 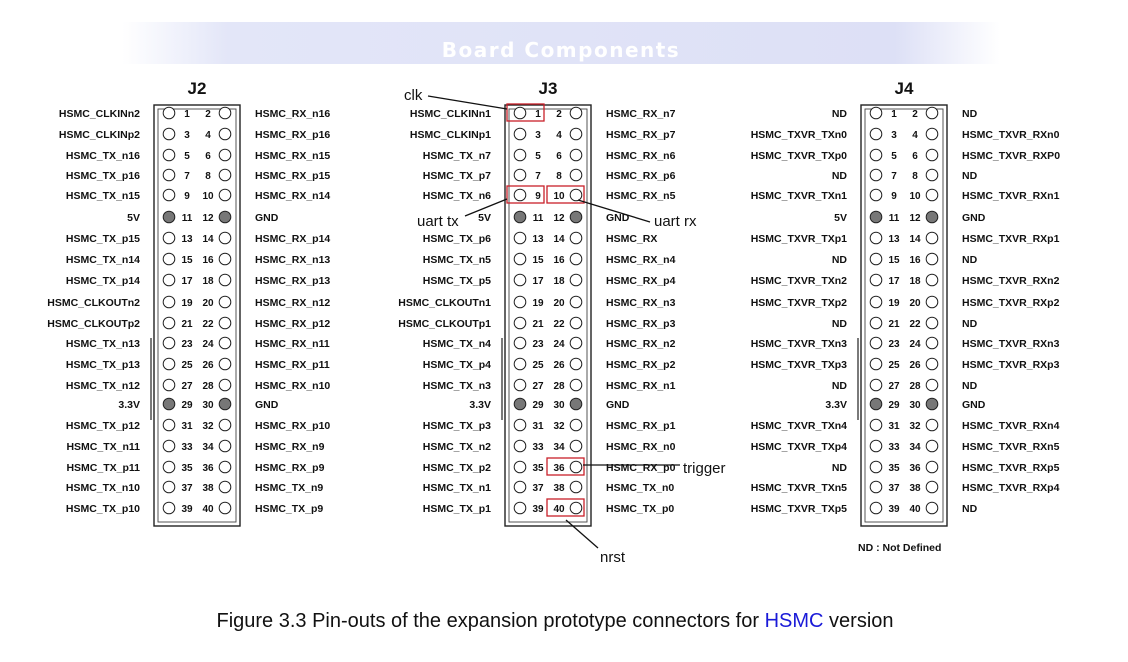 What do you see at coordinates (486, 207) in the screenshot?
I see `uart-tx-leader-line` at bounding box center [486, 207].